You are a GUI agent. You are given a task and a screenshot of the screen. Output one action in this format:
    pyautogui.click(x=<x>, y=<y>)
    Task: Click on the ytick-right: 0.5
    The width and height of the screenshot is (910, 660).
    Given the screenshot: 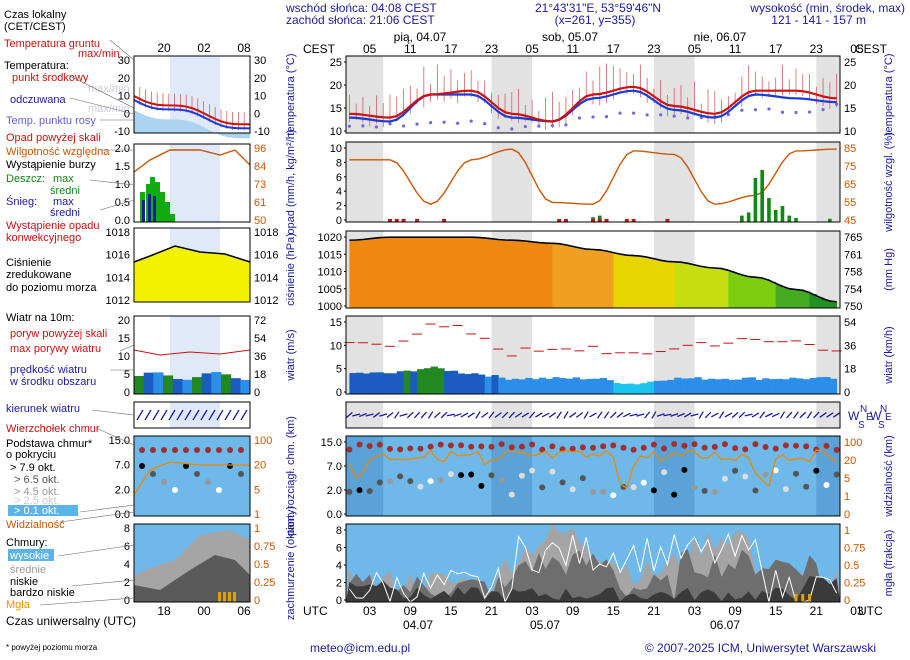 What is the action you would take?
    pyautogui.click(x=851, y=566)
    